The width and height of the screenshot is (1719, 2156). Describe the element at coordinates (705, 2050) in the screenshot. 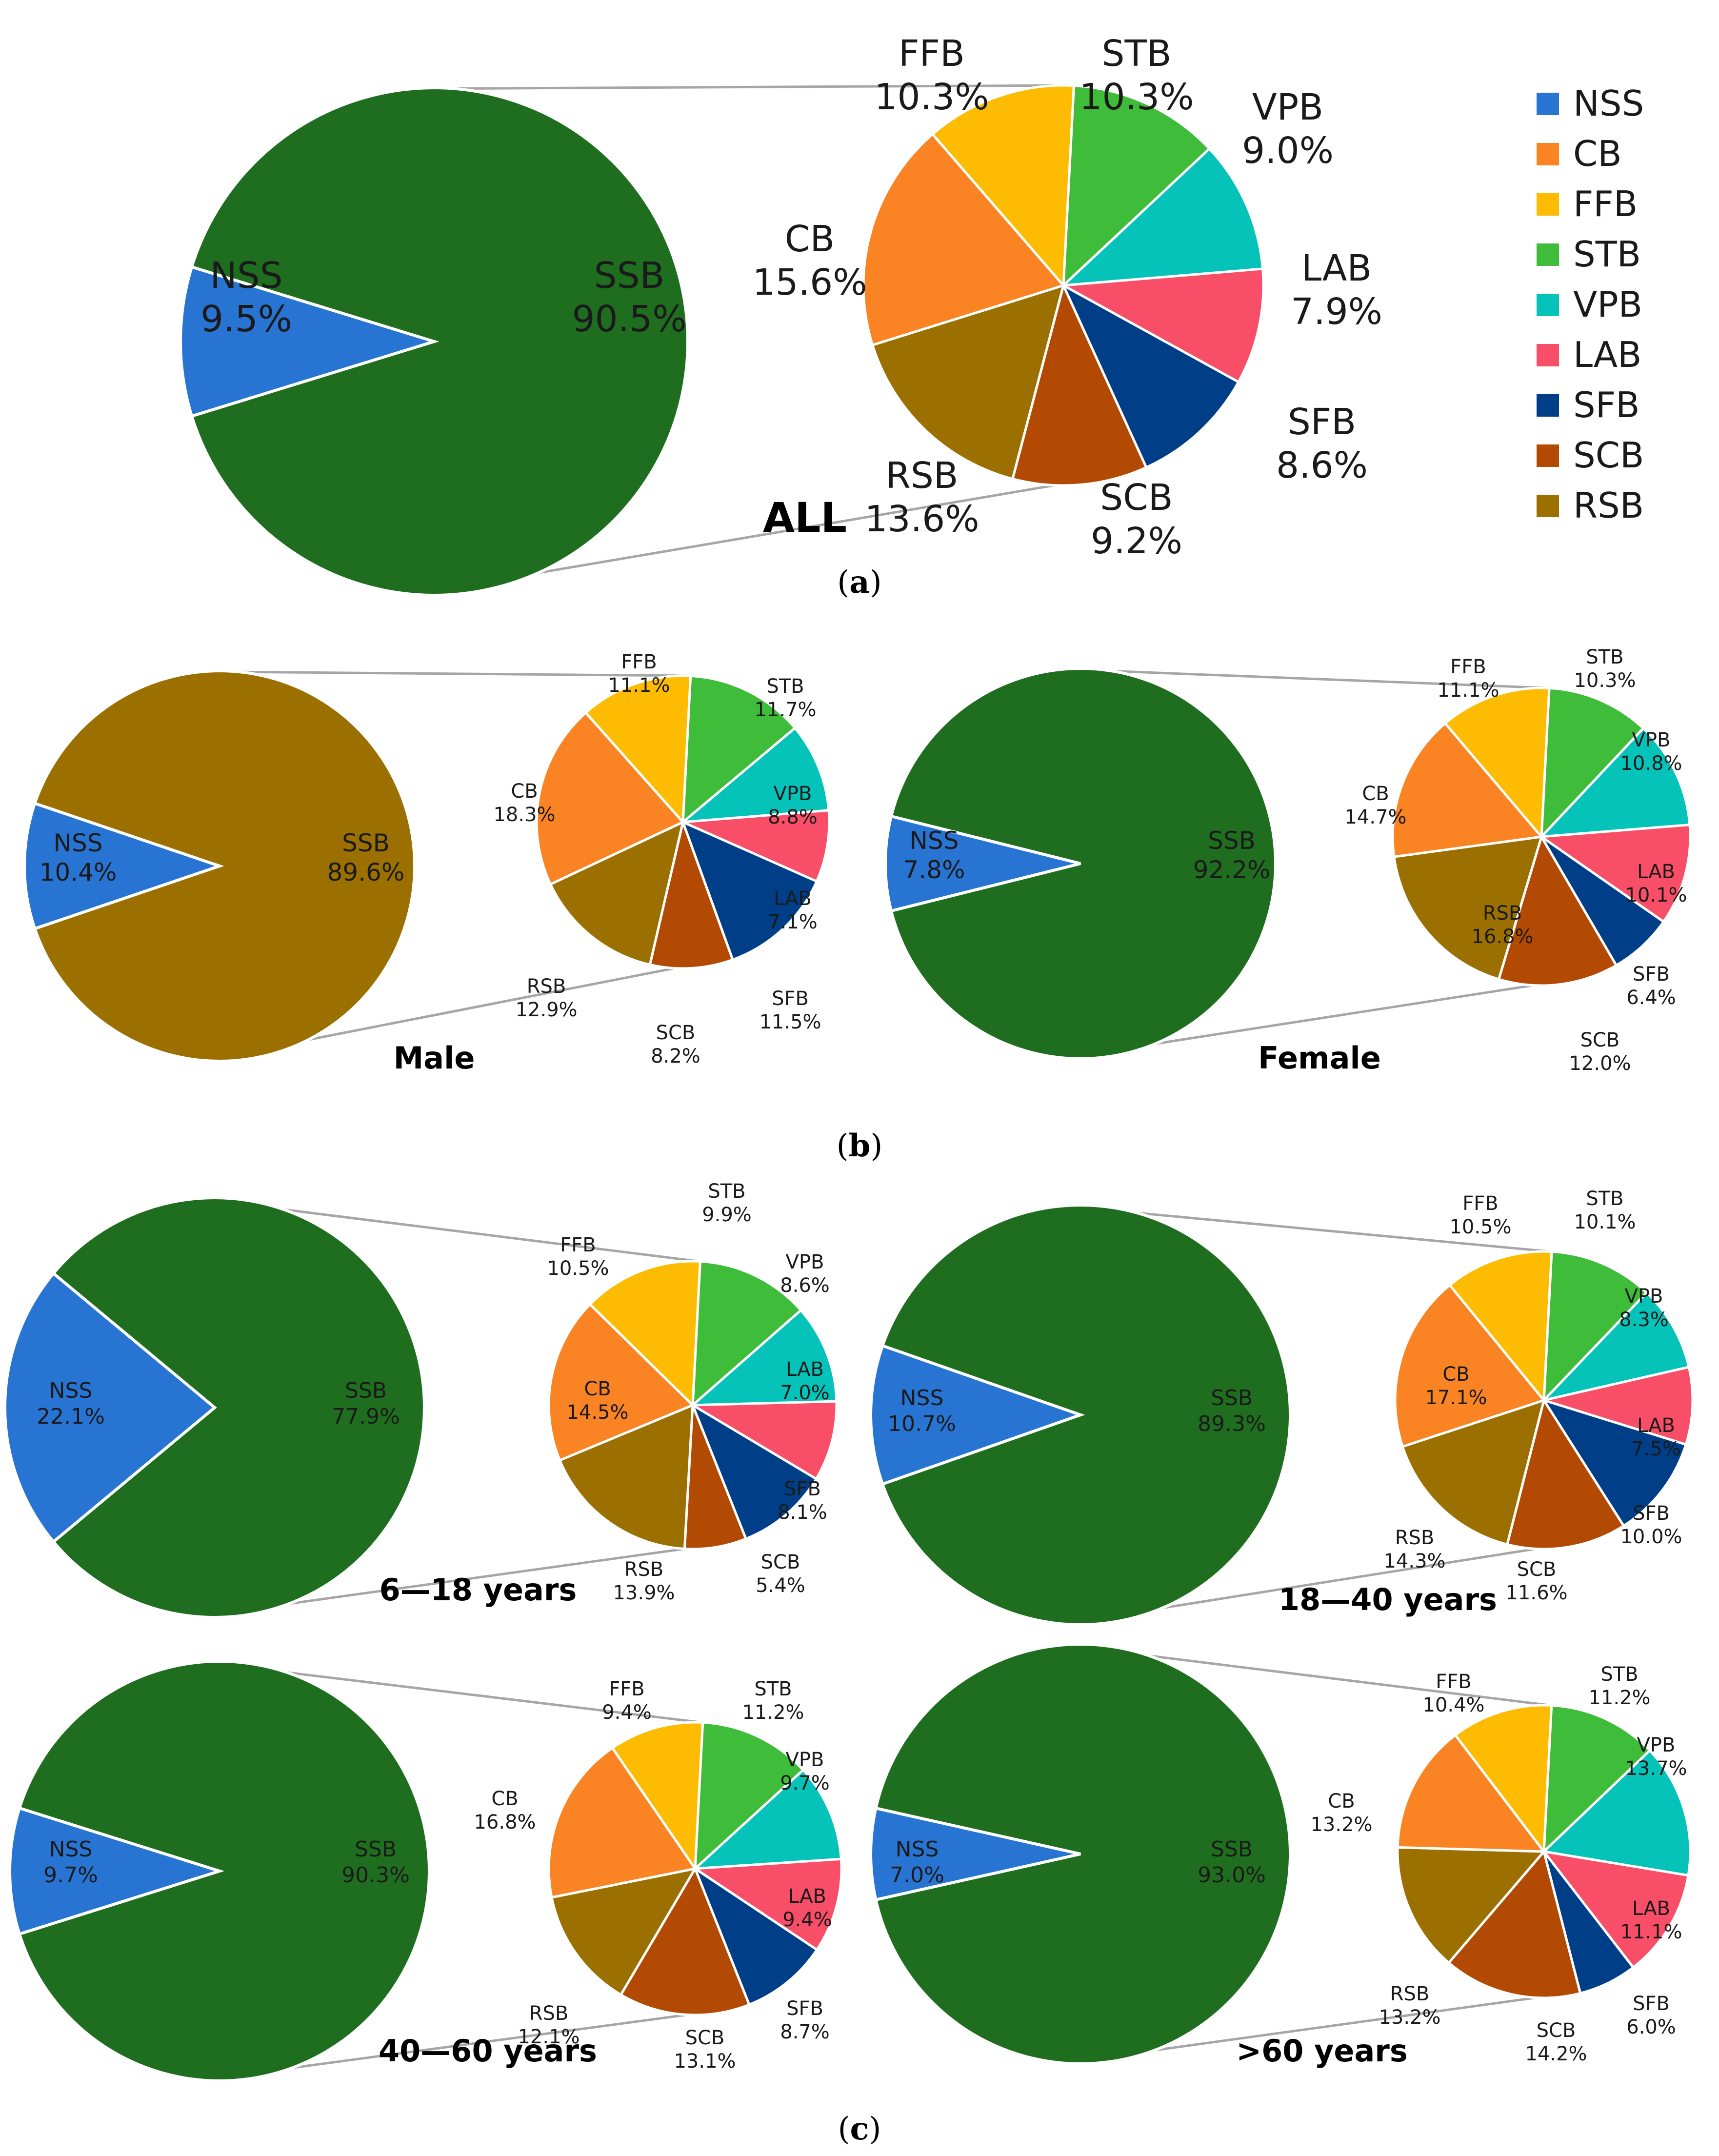

I see `sub-label-scb: SCB 13.1%` at that location.